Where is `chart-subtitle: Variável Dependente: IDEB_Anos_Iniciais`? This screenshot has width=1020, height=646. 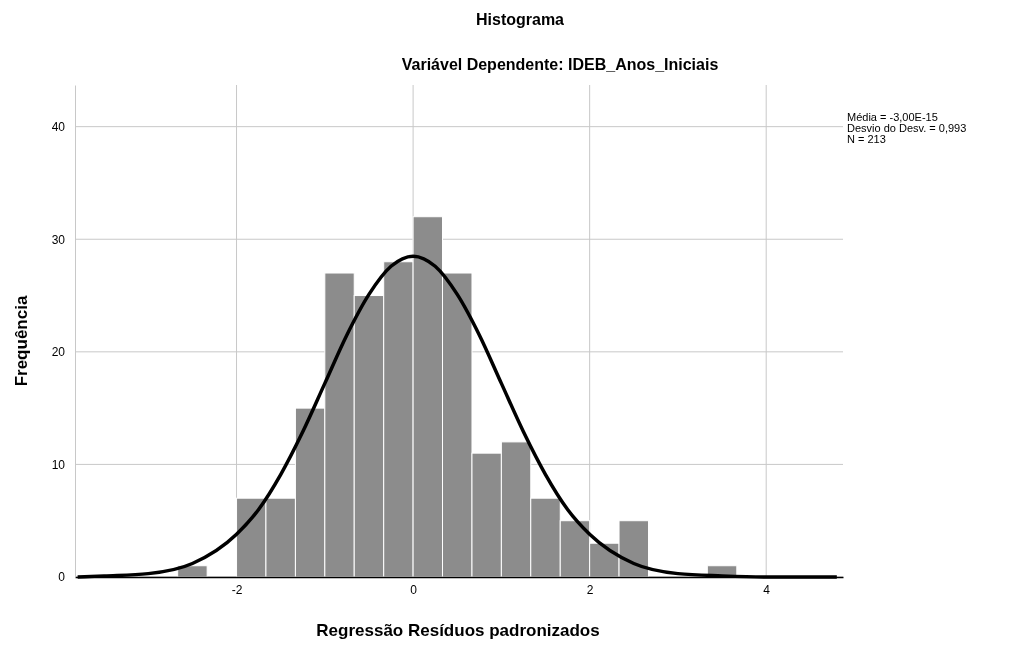 chart-subtitle: Variável Dependente: IDEB_Anos_Iniciais is located at coordinates (560, 64).